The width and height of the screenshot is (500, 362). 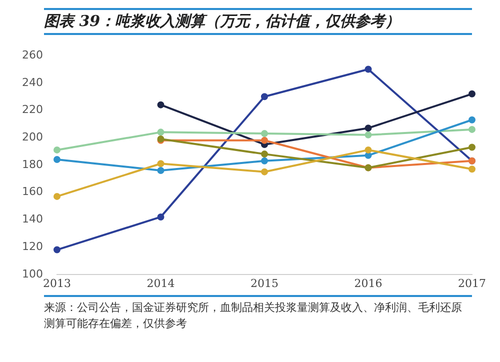 I want to click on y-tick-label: 100, so click(x=32, y=273).